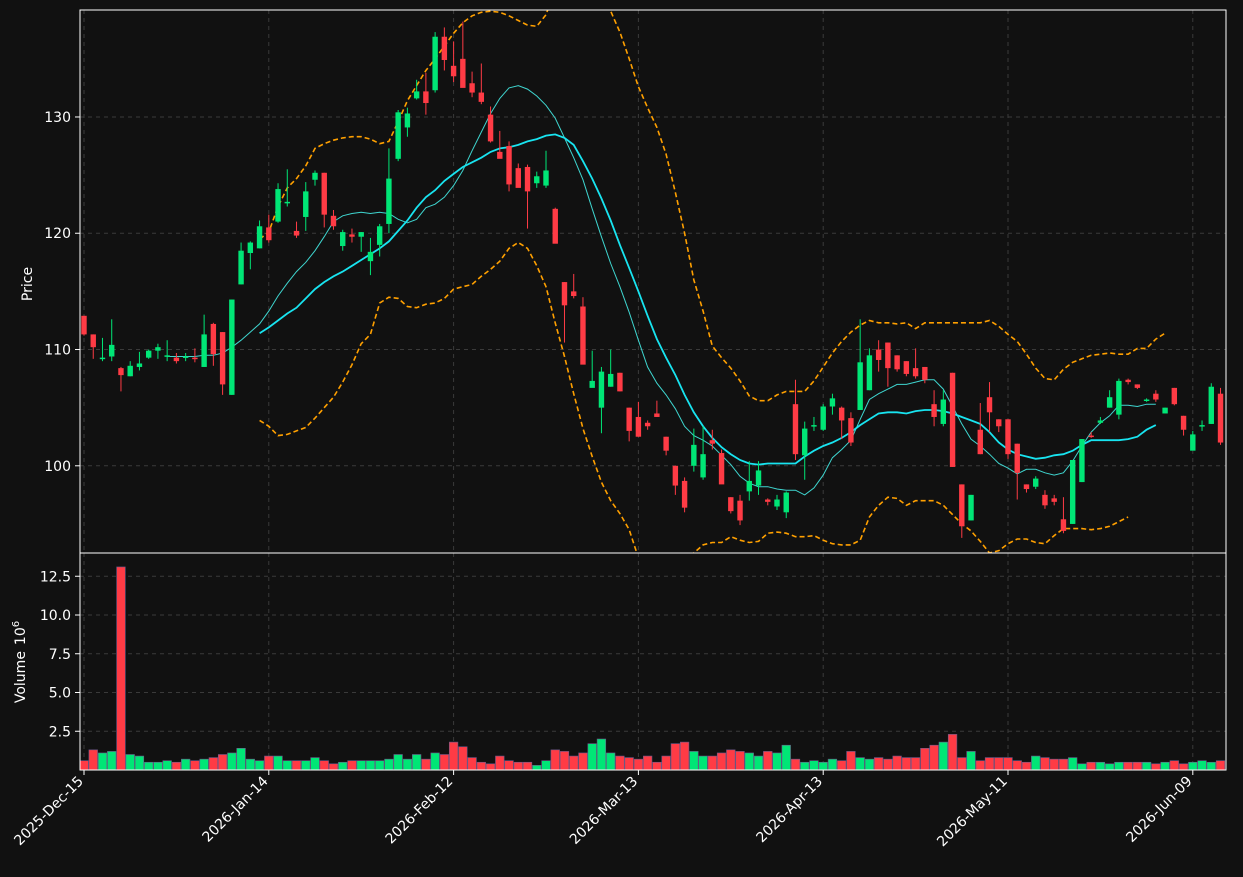 This screenshot has height=877, width=1243. What do you see at coordinates (57, 467) in the screenshot?
I see `price-tick-label: 100` at bounding box center [57, 467].